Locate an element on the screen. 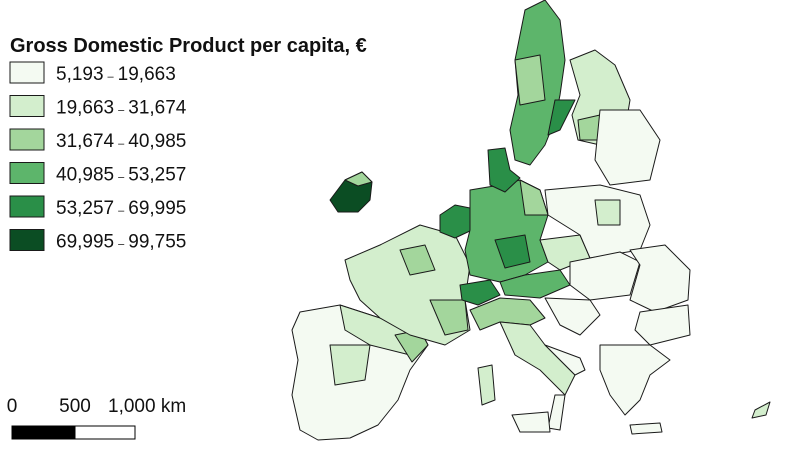  scale-label: 1,000 km is located at coordinates (147, 406).